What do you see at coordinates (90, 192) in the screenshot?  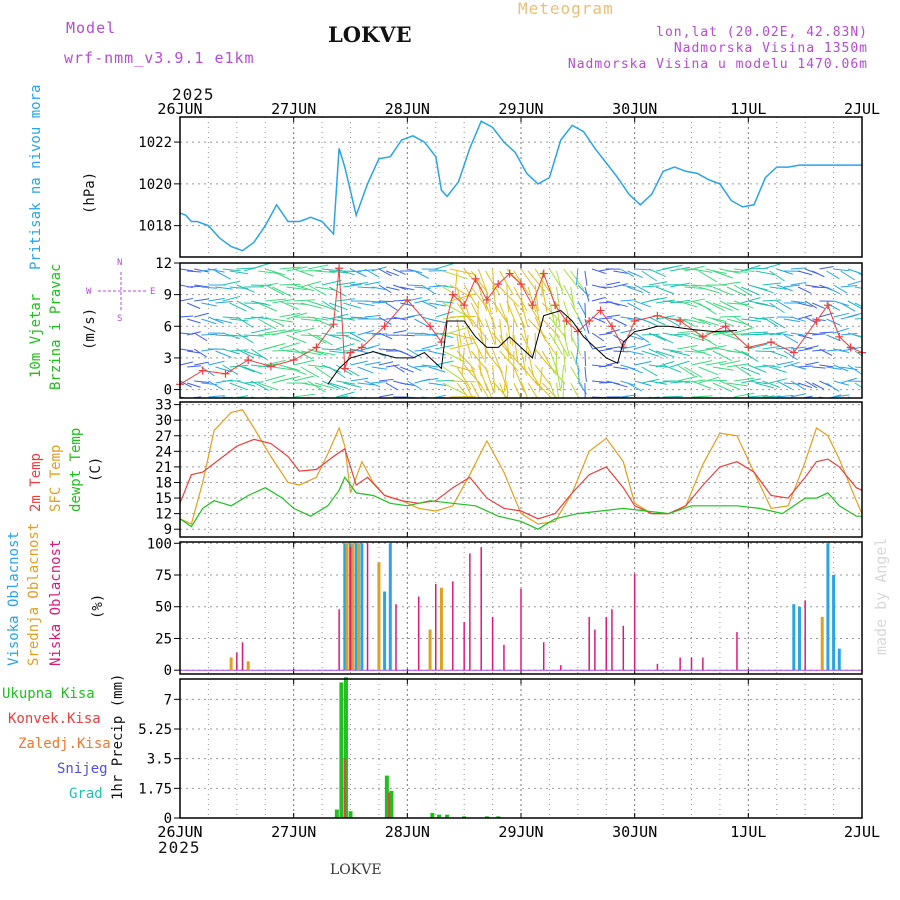 I see `pressure-unit: (hPa)` at bounding box center [90, 192].